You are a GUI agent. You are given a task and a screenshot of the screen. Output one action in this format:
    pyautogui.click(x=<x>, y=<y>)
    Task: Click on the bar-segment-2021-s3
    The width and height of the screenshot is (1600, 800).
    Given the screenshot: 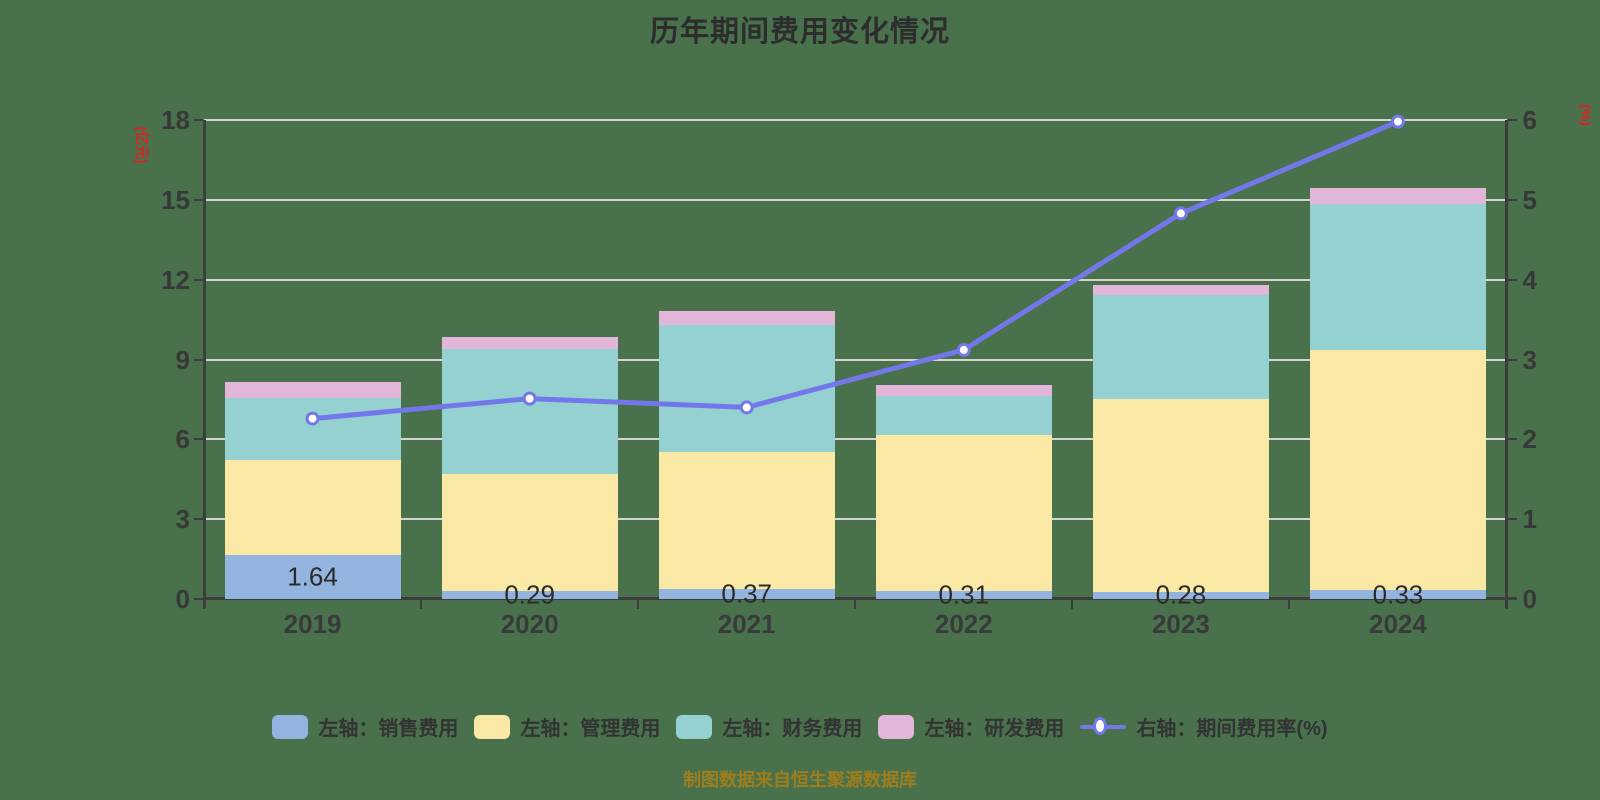 What is the action you would take?
    pyautogui.click(x=746, y=318)
    